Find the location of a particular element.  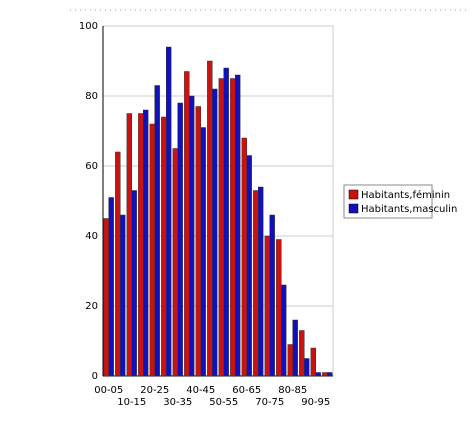

y-tick-label: 100 is located at coordinates (88, 26).